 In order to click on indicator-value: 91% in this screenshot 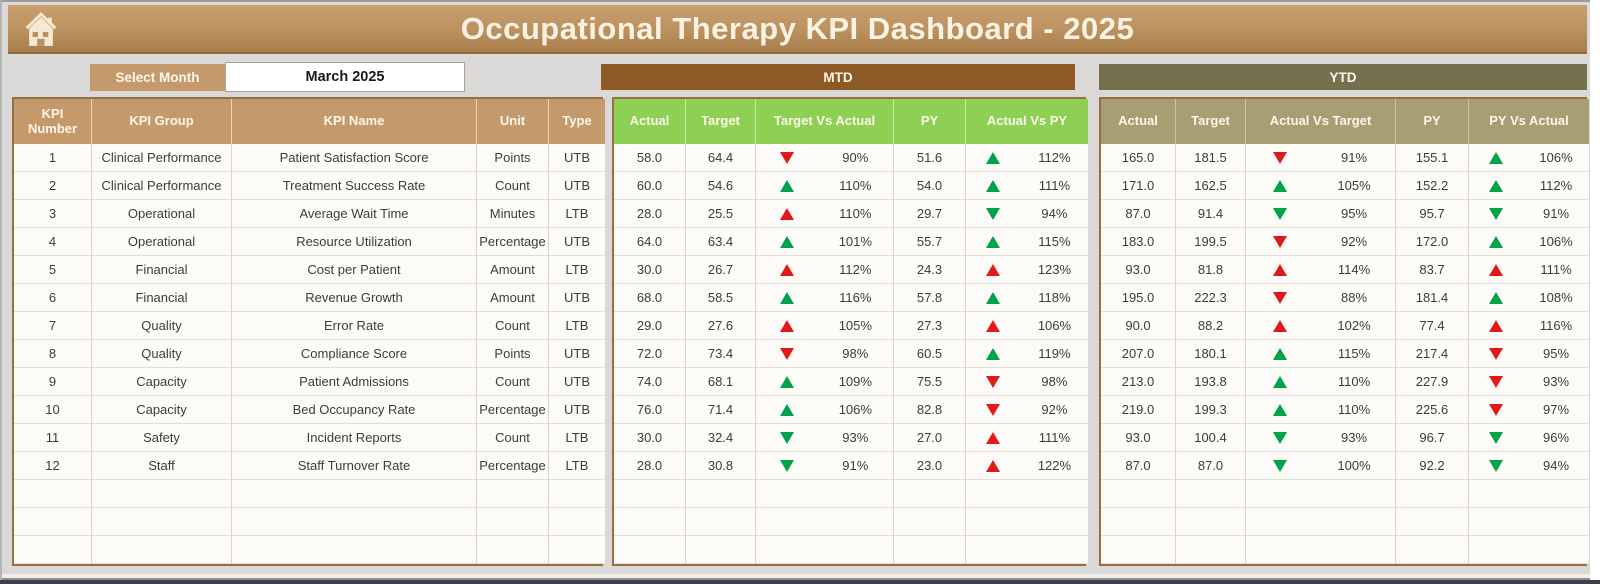, I will do `click(1556, 213)`.